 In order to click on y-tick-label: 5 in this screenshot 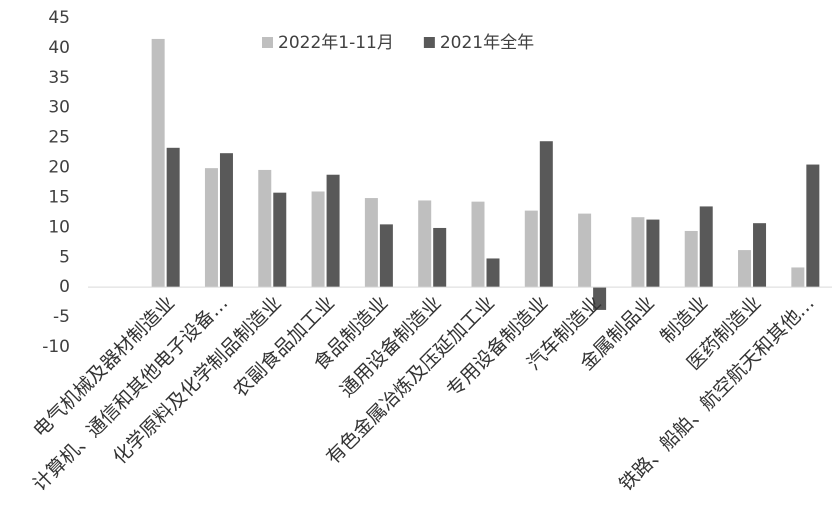, I will do `click(64, 257)`.